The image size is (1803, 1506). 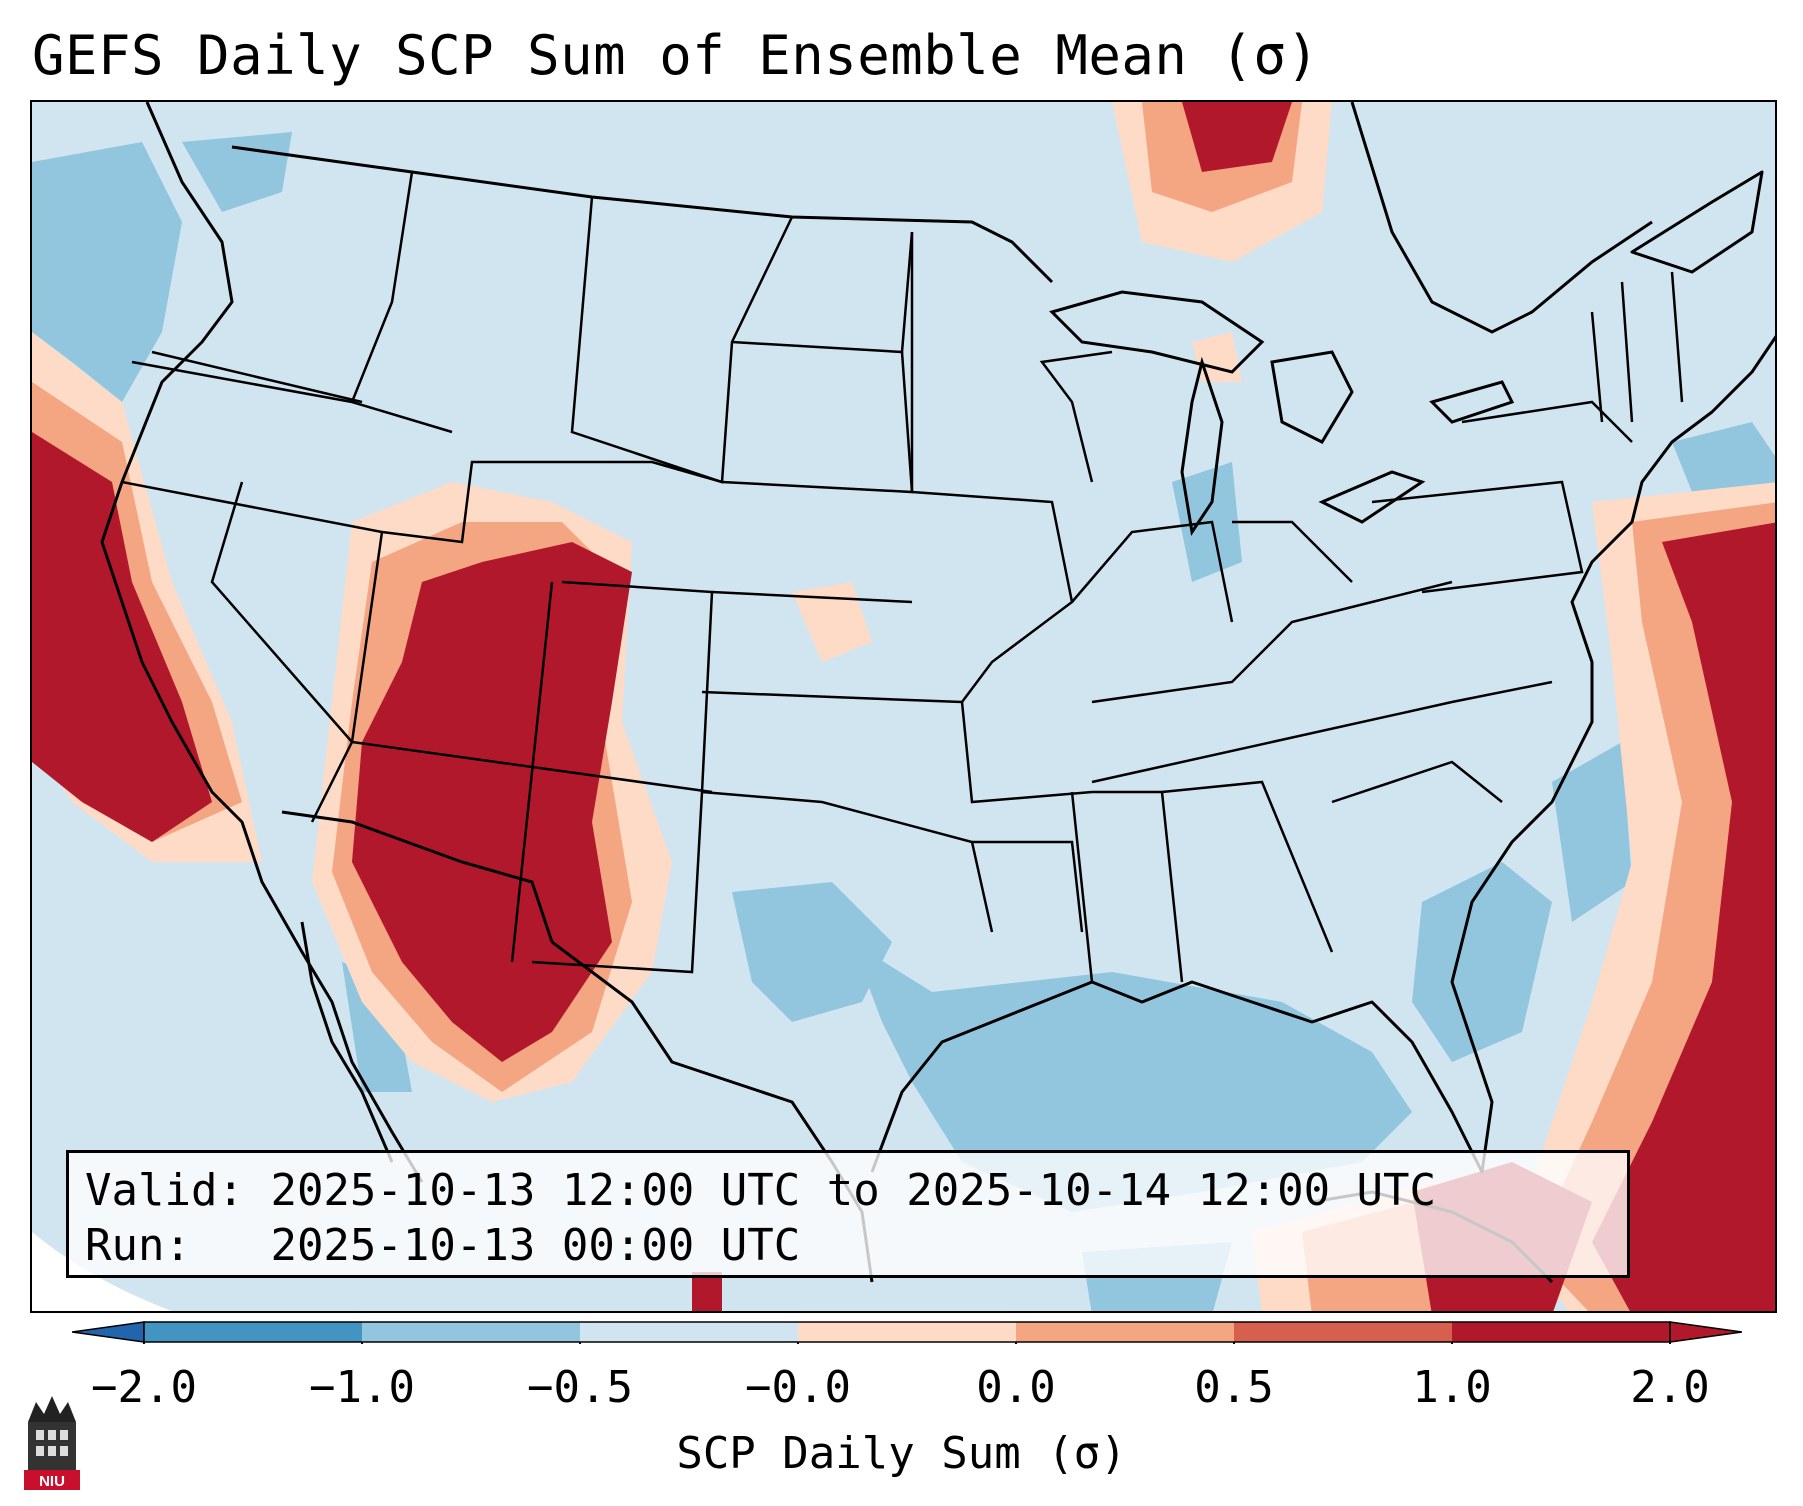 I want to click on mo-ar-border, so click(x=1026, y=752).